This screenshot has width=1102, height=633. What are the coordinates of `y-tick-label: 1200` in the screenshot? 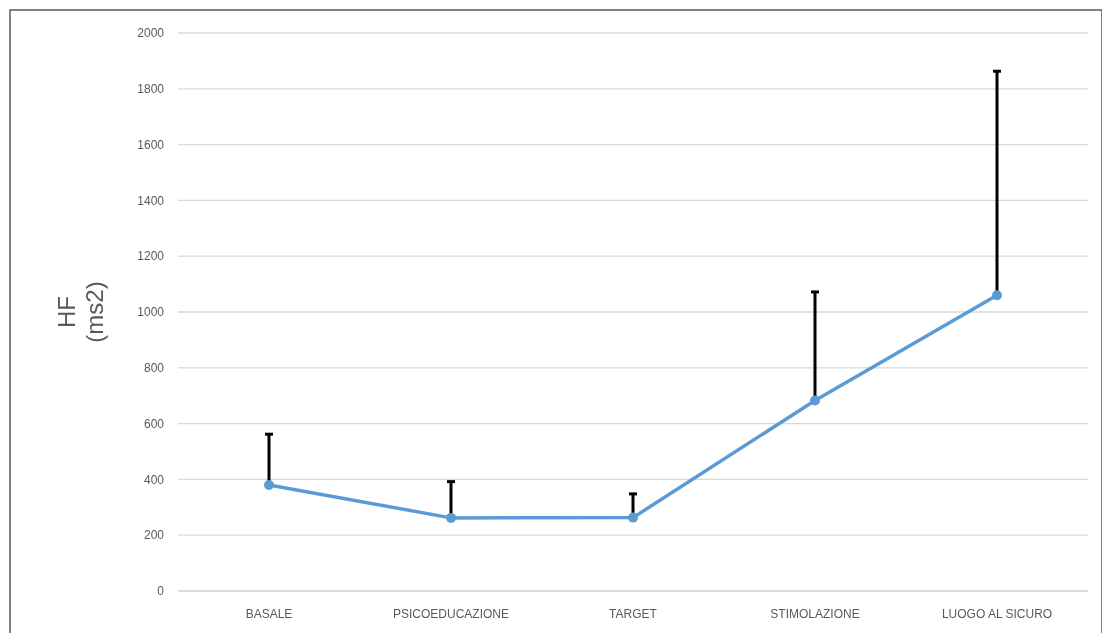 It's located at (151, 256).